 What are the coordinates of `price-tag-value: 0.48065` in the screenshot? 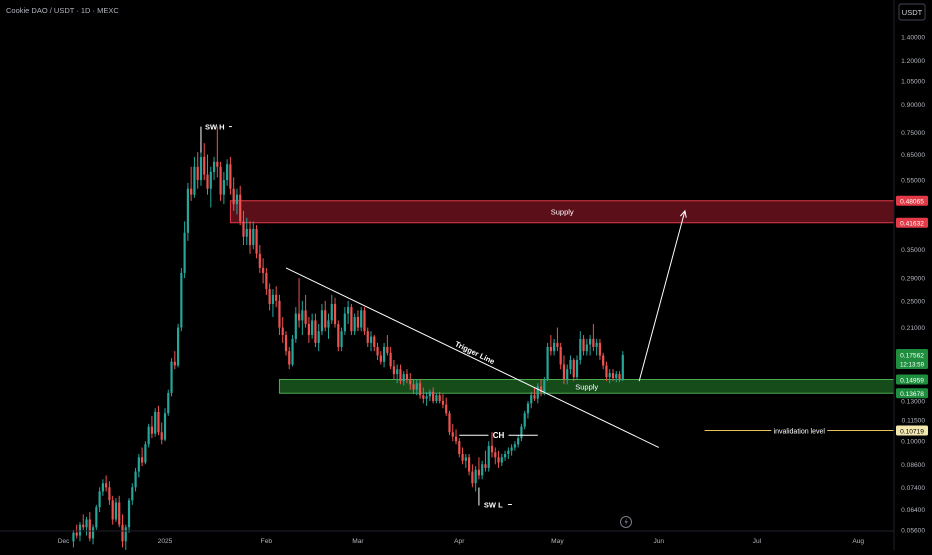 It's located at (912, 202).